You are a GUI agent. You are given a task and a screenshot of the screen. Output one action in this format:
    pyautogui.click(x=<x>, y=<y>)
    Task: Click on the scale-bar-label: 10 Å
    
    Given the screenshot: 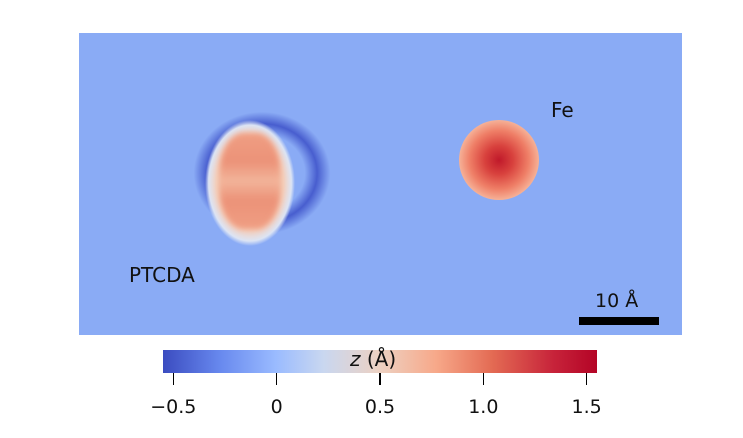 What is the action you would take?
    pyautogui.click(x=617, y=301)
    